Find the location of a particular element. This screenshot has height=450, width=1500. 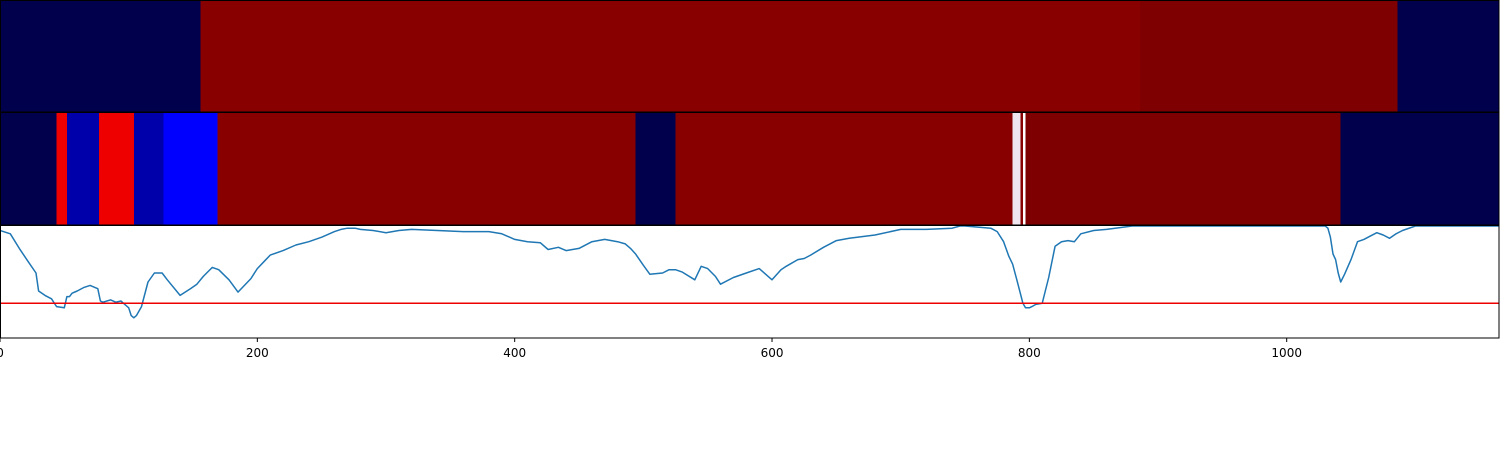

x-tick-label-4: 800 is located at coordinates (1029, 353).